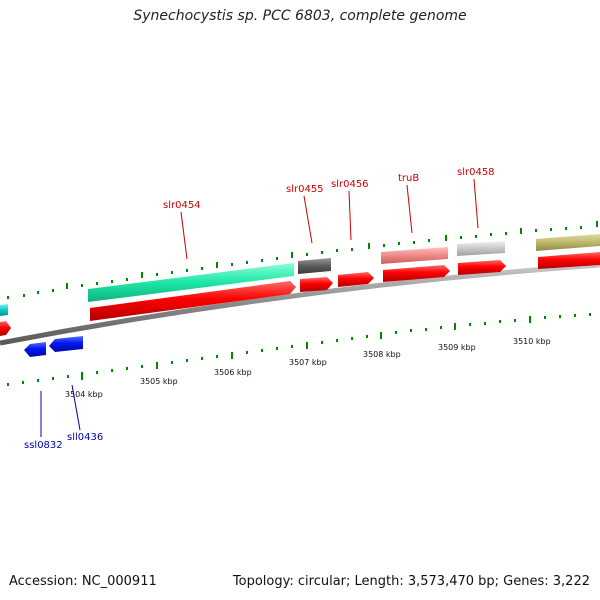 The image size is (600, 600). Describe the element at coordinates (356, 279) in the screenshot. I see `gene-arrow-slr0456` at that location.